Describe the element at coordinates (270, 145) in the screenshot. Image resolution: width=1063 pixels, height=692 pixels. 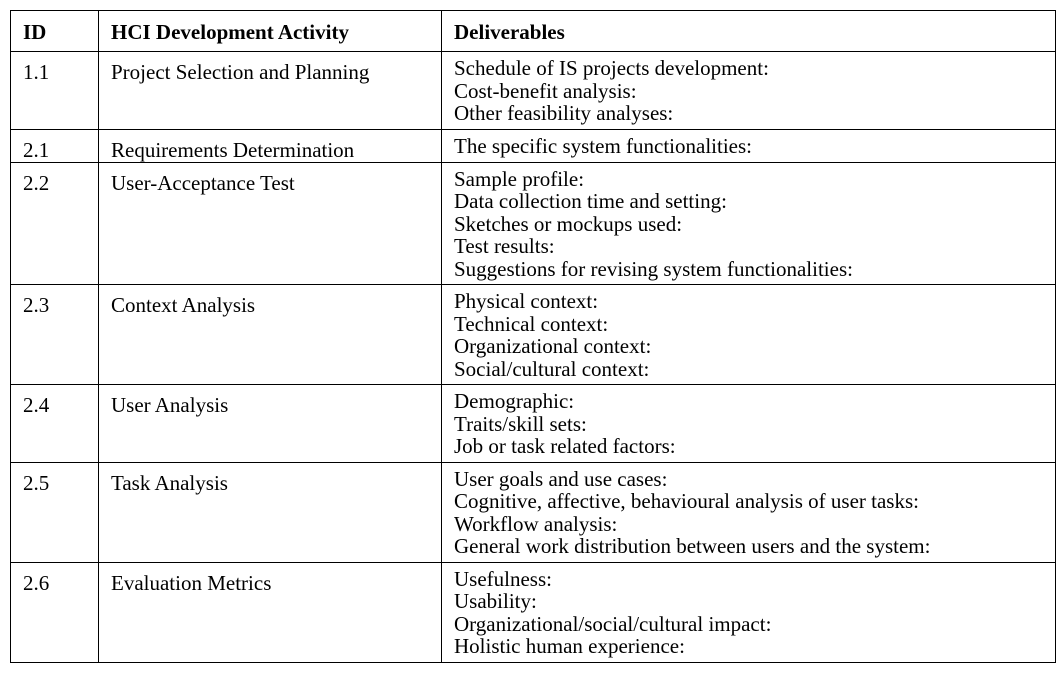
I see `row-activity: Requirements Determination` at that location.